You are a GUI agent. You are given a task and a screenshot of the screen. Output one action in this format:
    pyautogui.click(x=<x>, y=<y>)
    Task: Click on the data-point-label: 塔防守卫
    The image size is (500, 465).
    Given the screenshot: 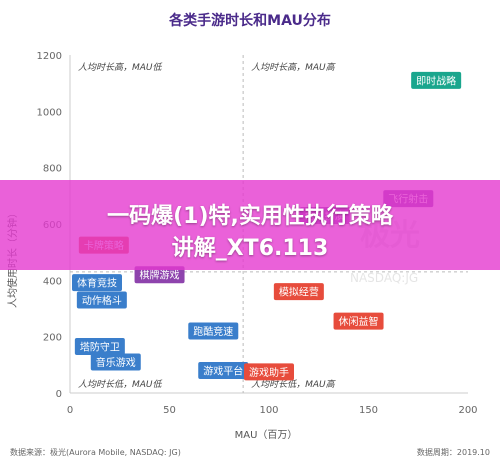 What is the action you would take?
    pyautogui.click(x=100, y=347)
    